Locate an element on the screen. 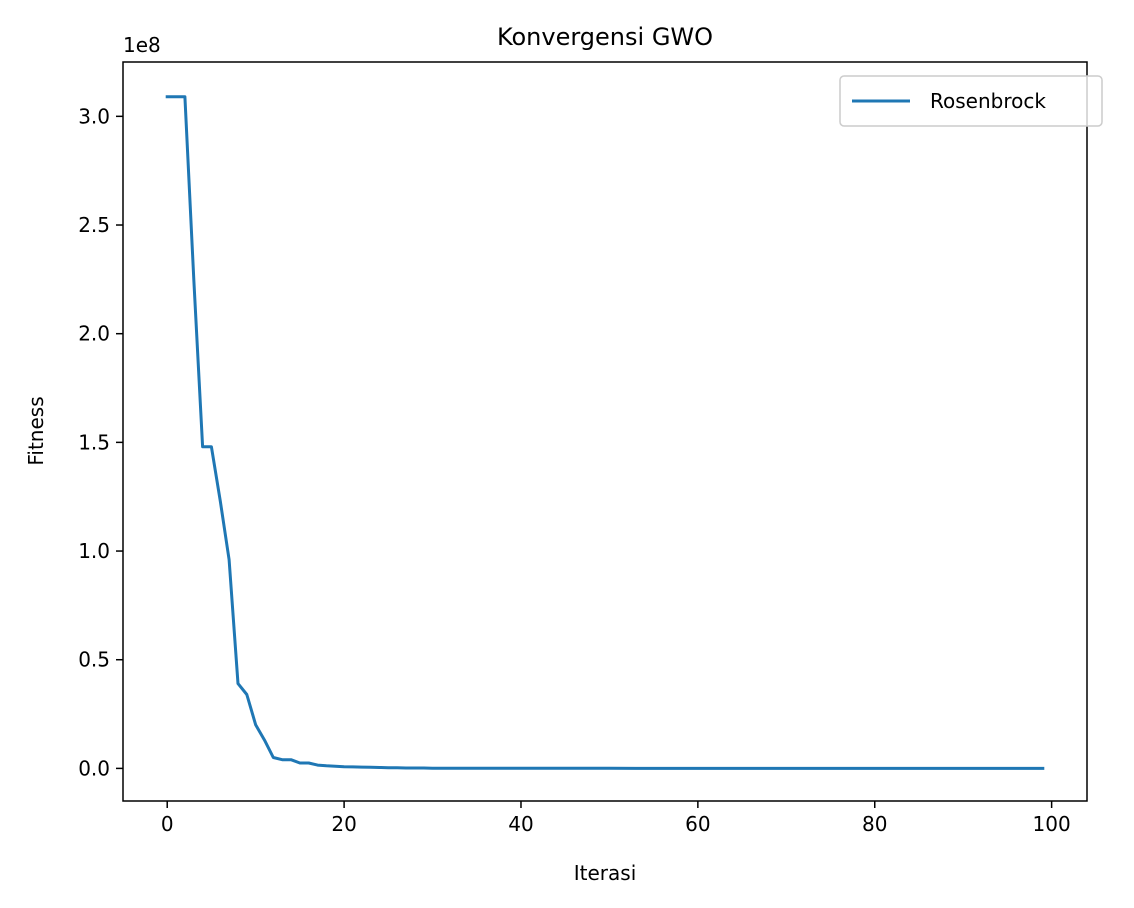 The image size is (1134, 908). x-tick-label: 80 is located at coordinates (874, 824).